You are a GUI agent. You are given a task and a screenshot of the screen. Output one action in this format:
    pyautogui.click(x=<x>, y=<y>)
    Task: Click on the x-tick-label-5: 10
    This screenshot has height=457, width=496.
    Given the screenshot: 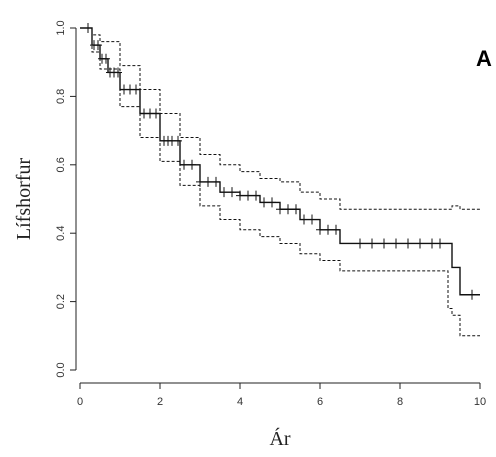 What is the action you would take?
    pyautogui.click(x=480, y=402)
    